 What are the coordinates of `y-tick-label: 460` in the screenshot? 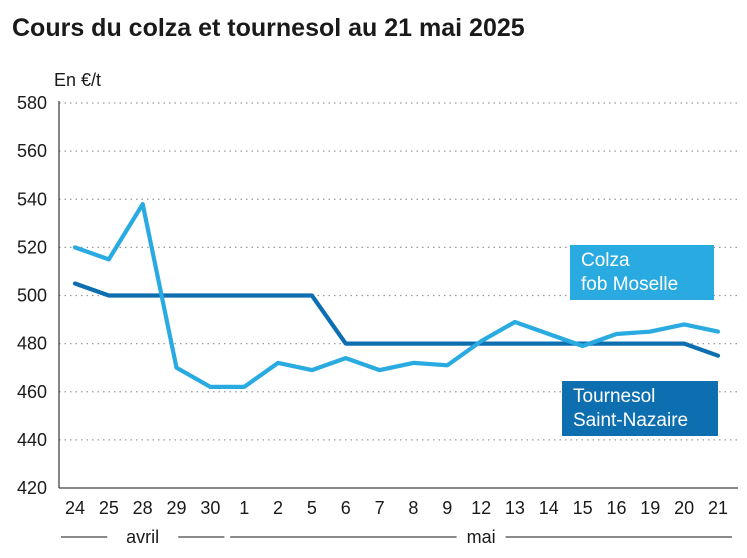 It's located at (32, 392).